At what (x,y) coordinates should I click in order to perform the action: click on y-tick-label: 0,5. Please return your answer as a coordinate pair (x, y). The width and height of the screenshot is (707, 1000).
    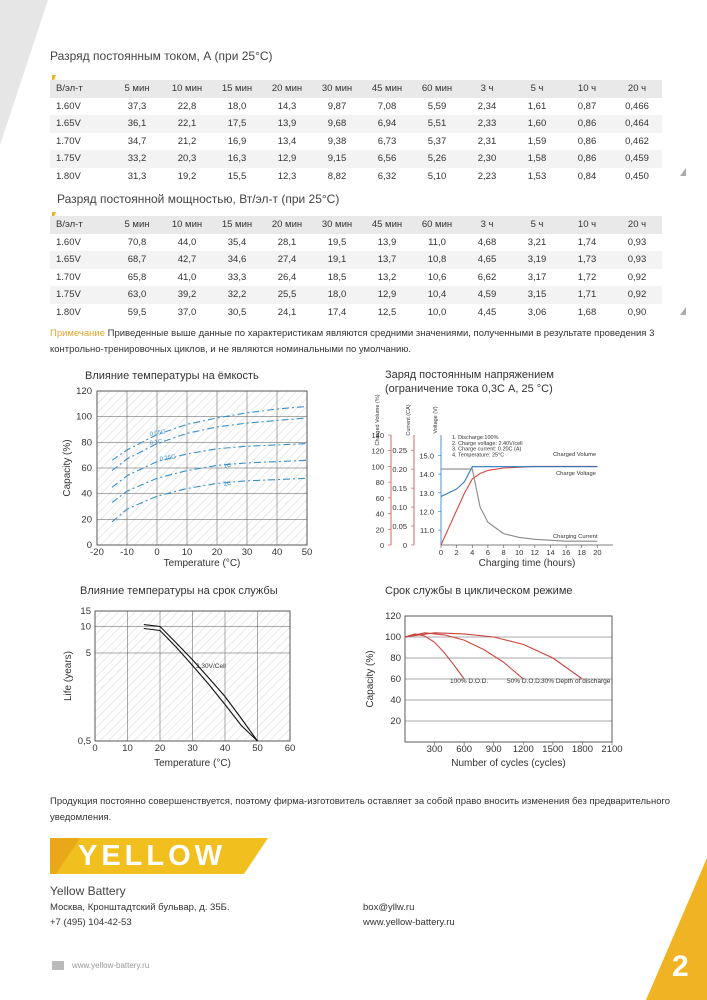
    Looking at the image, I should click on (84, 741).